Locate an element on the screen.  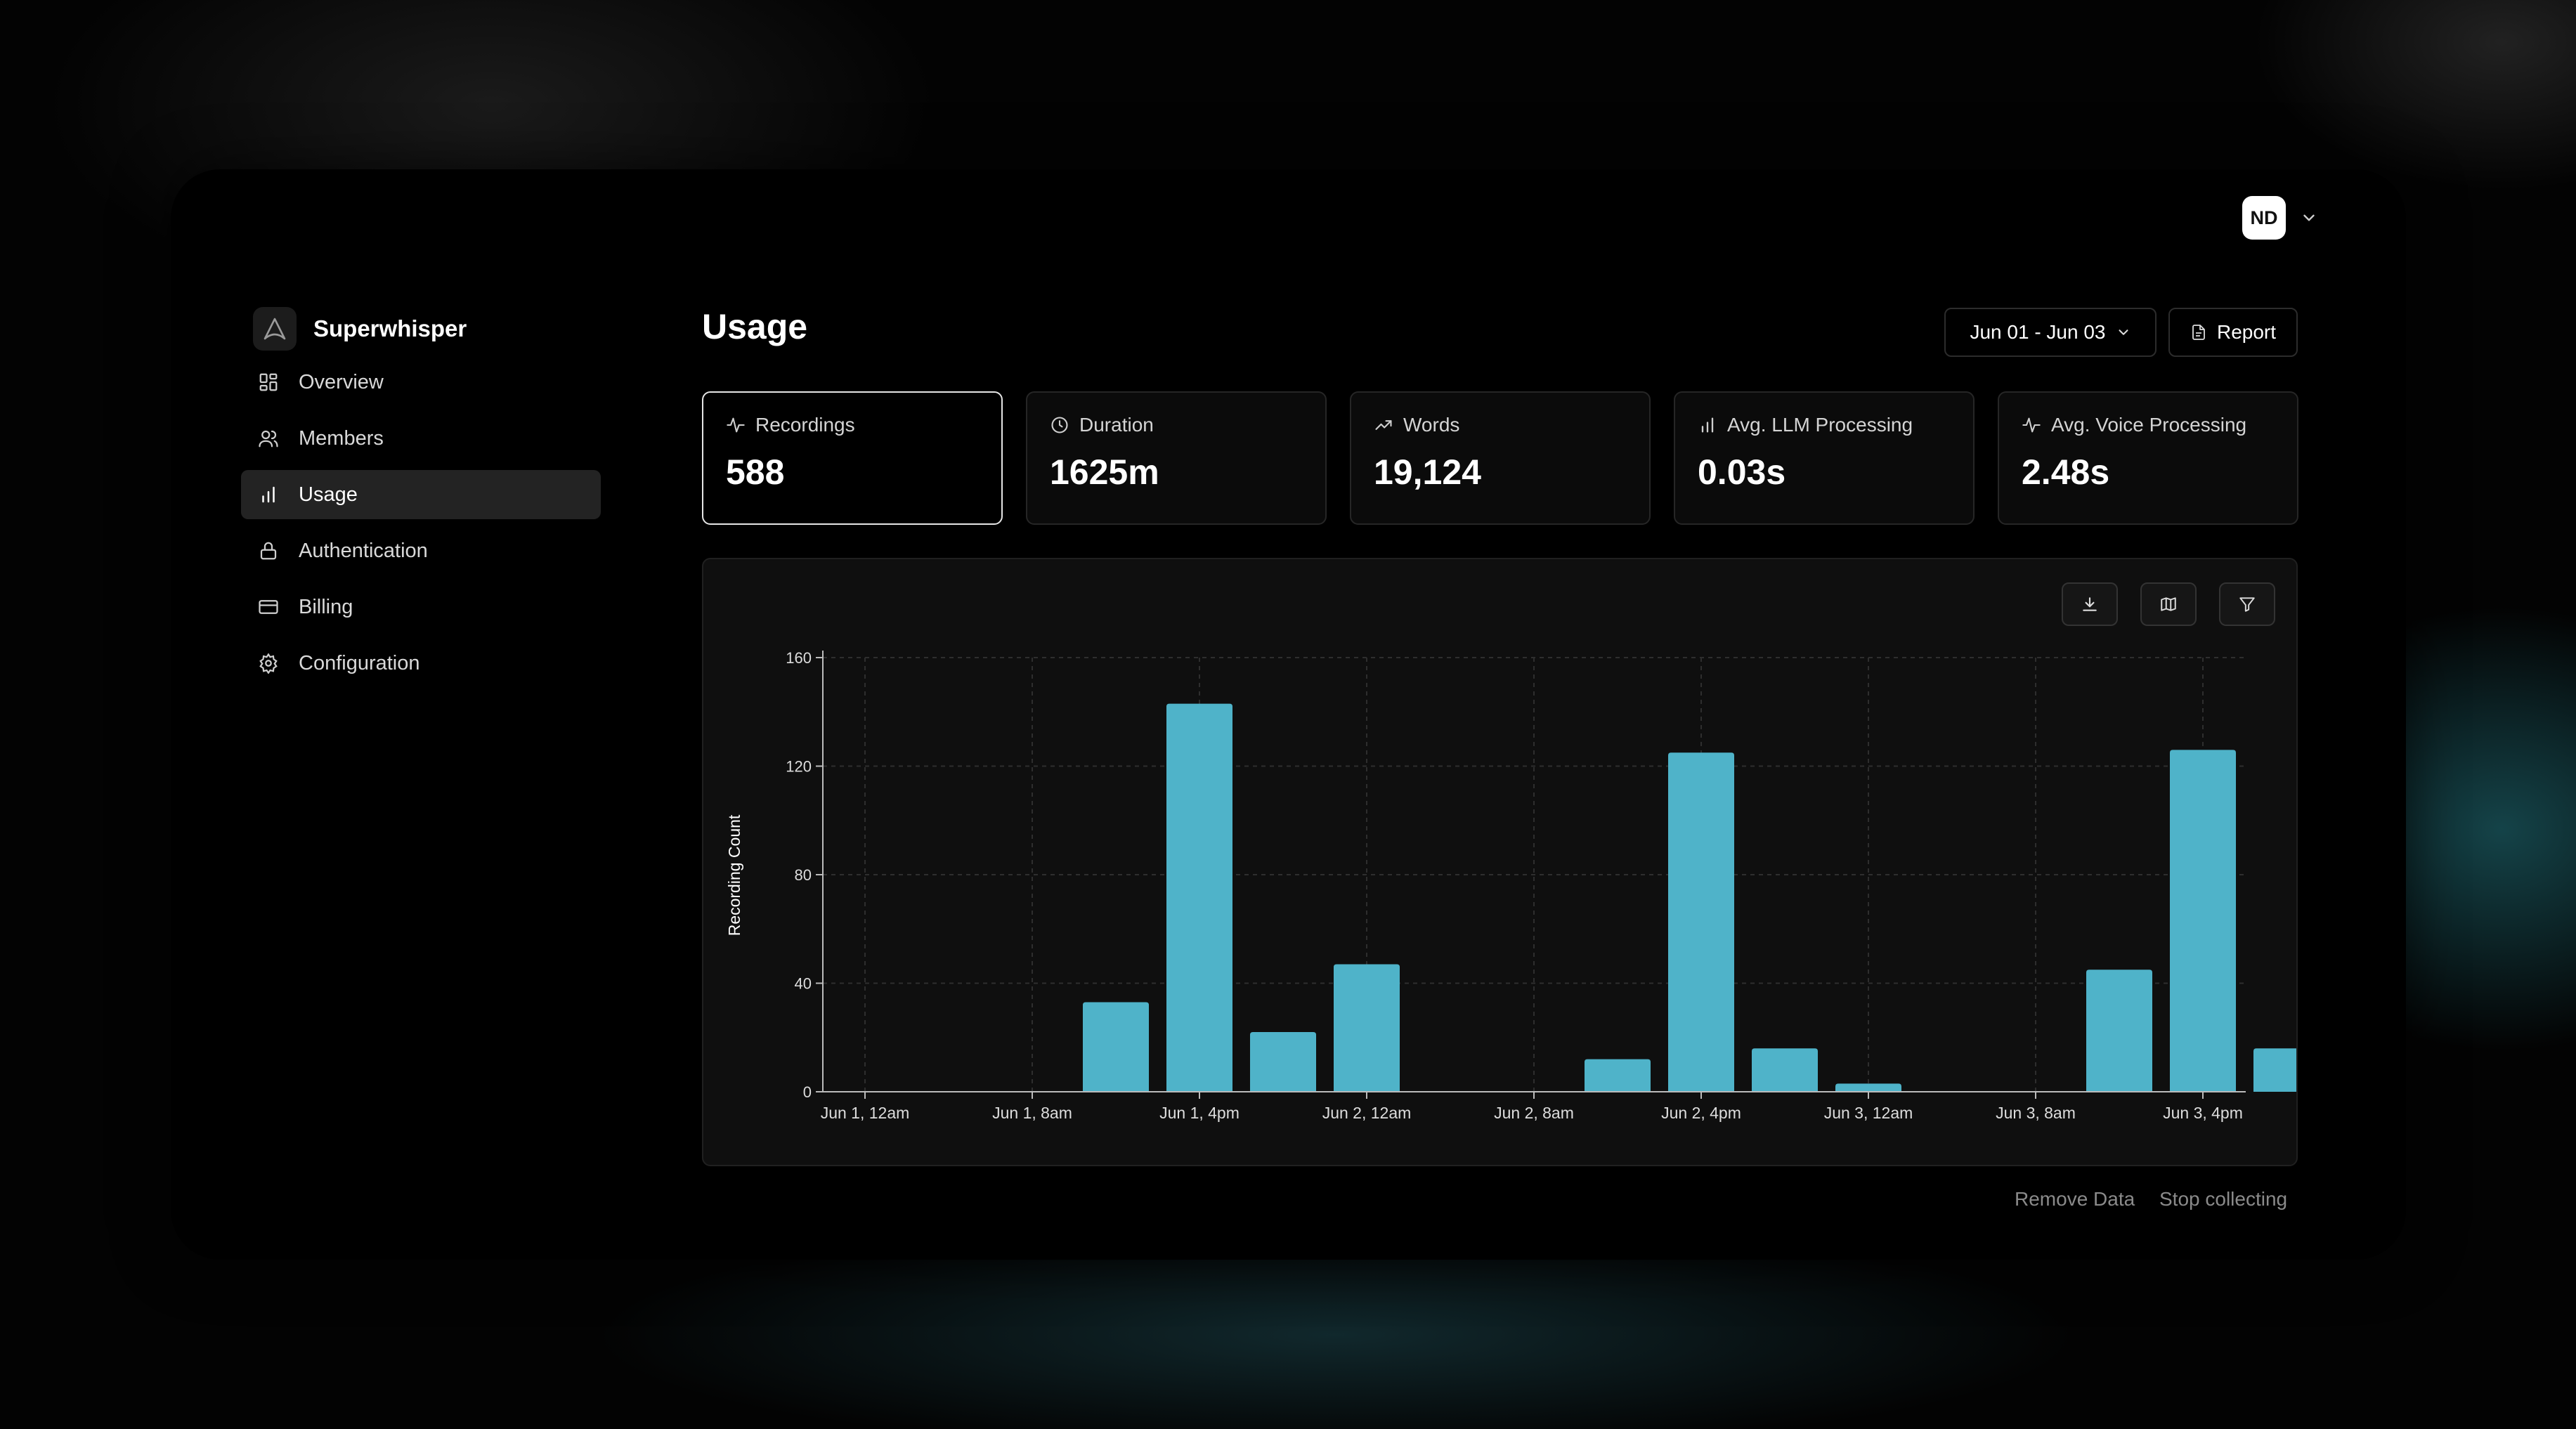
download-icon is located at coordinates (2090, 604).